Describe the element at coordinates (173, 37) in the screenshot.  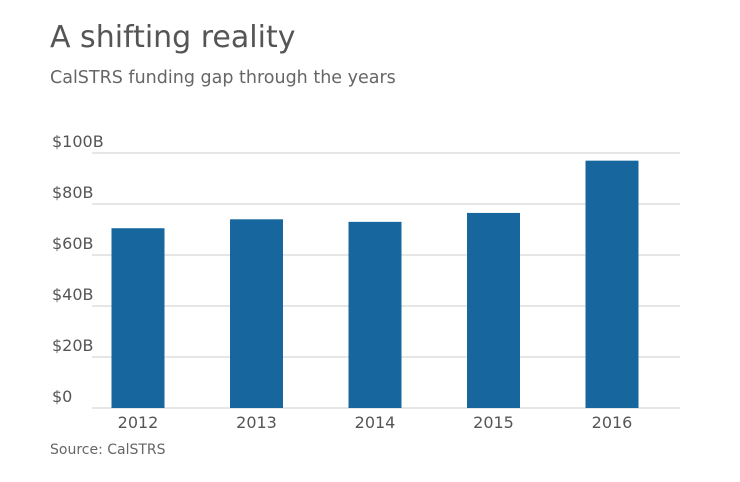
I see `chart-title: A shifting reality` at that location.